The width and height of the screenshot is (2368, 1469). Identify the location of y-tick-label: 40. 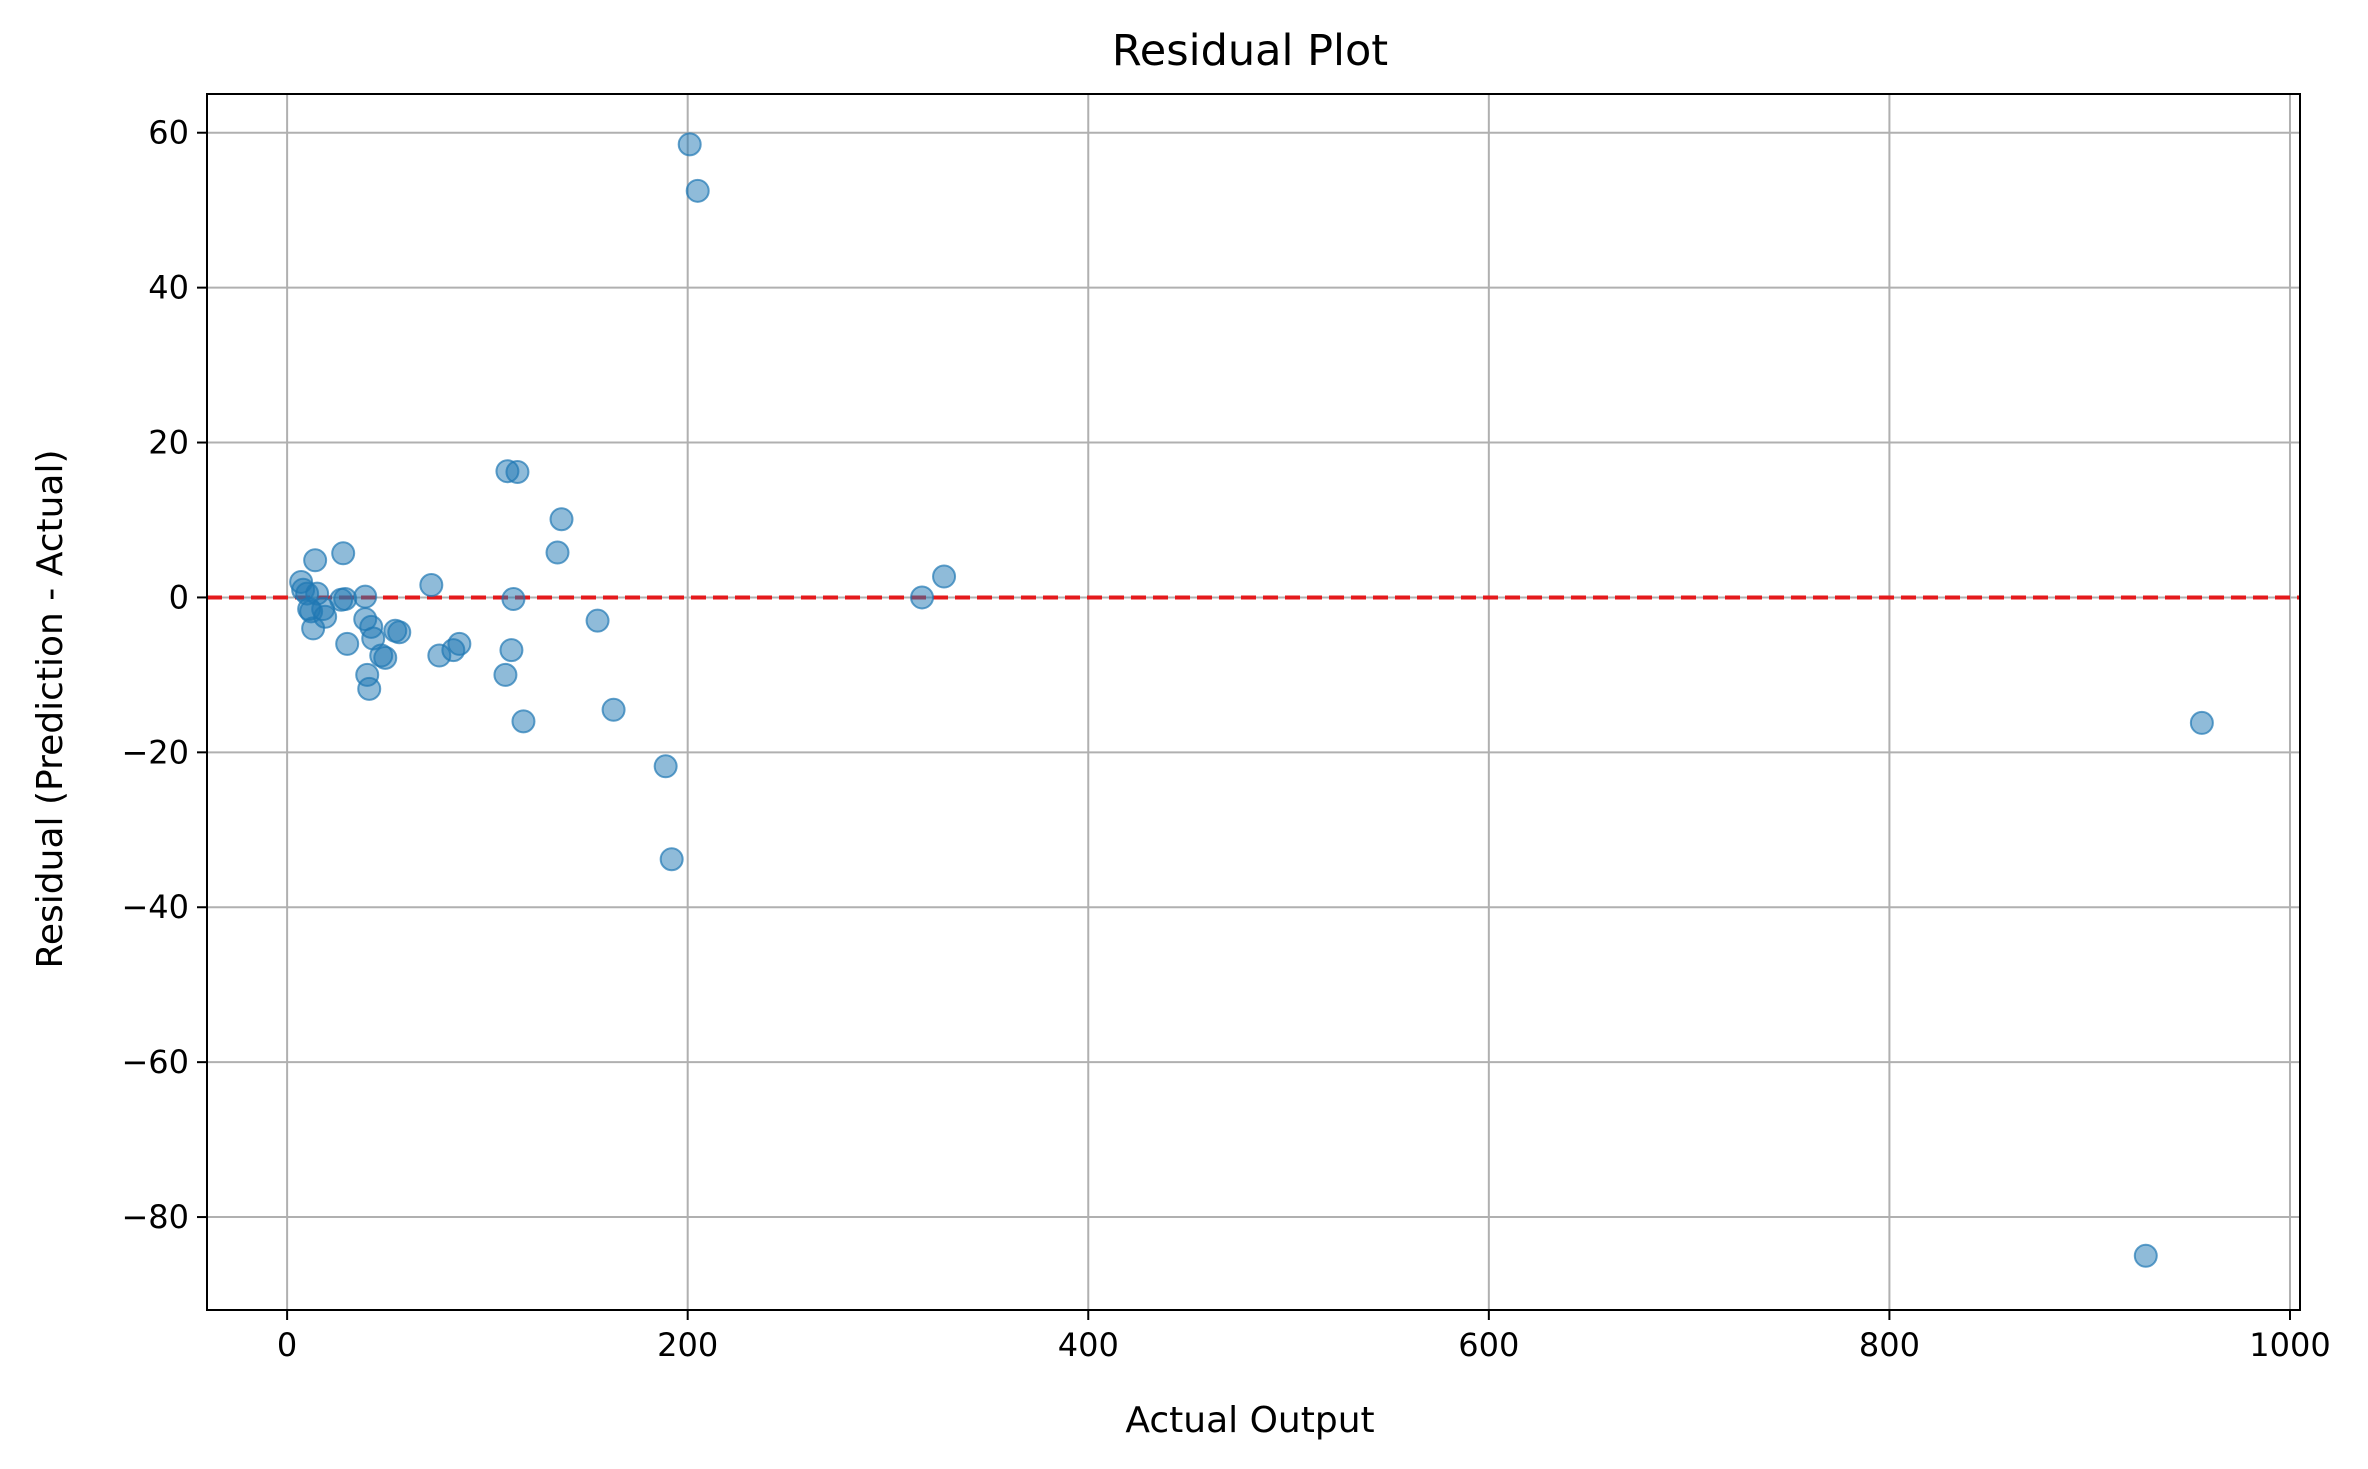
(168, 288).